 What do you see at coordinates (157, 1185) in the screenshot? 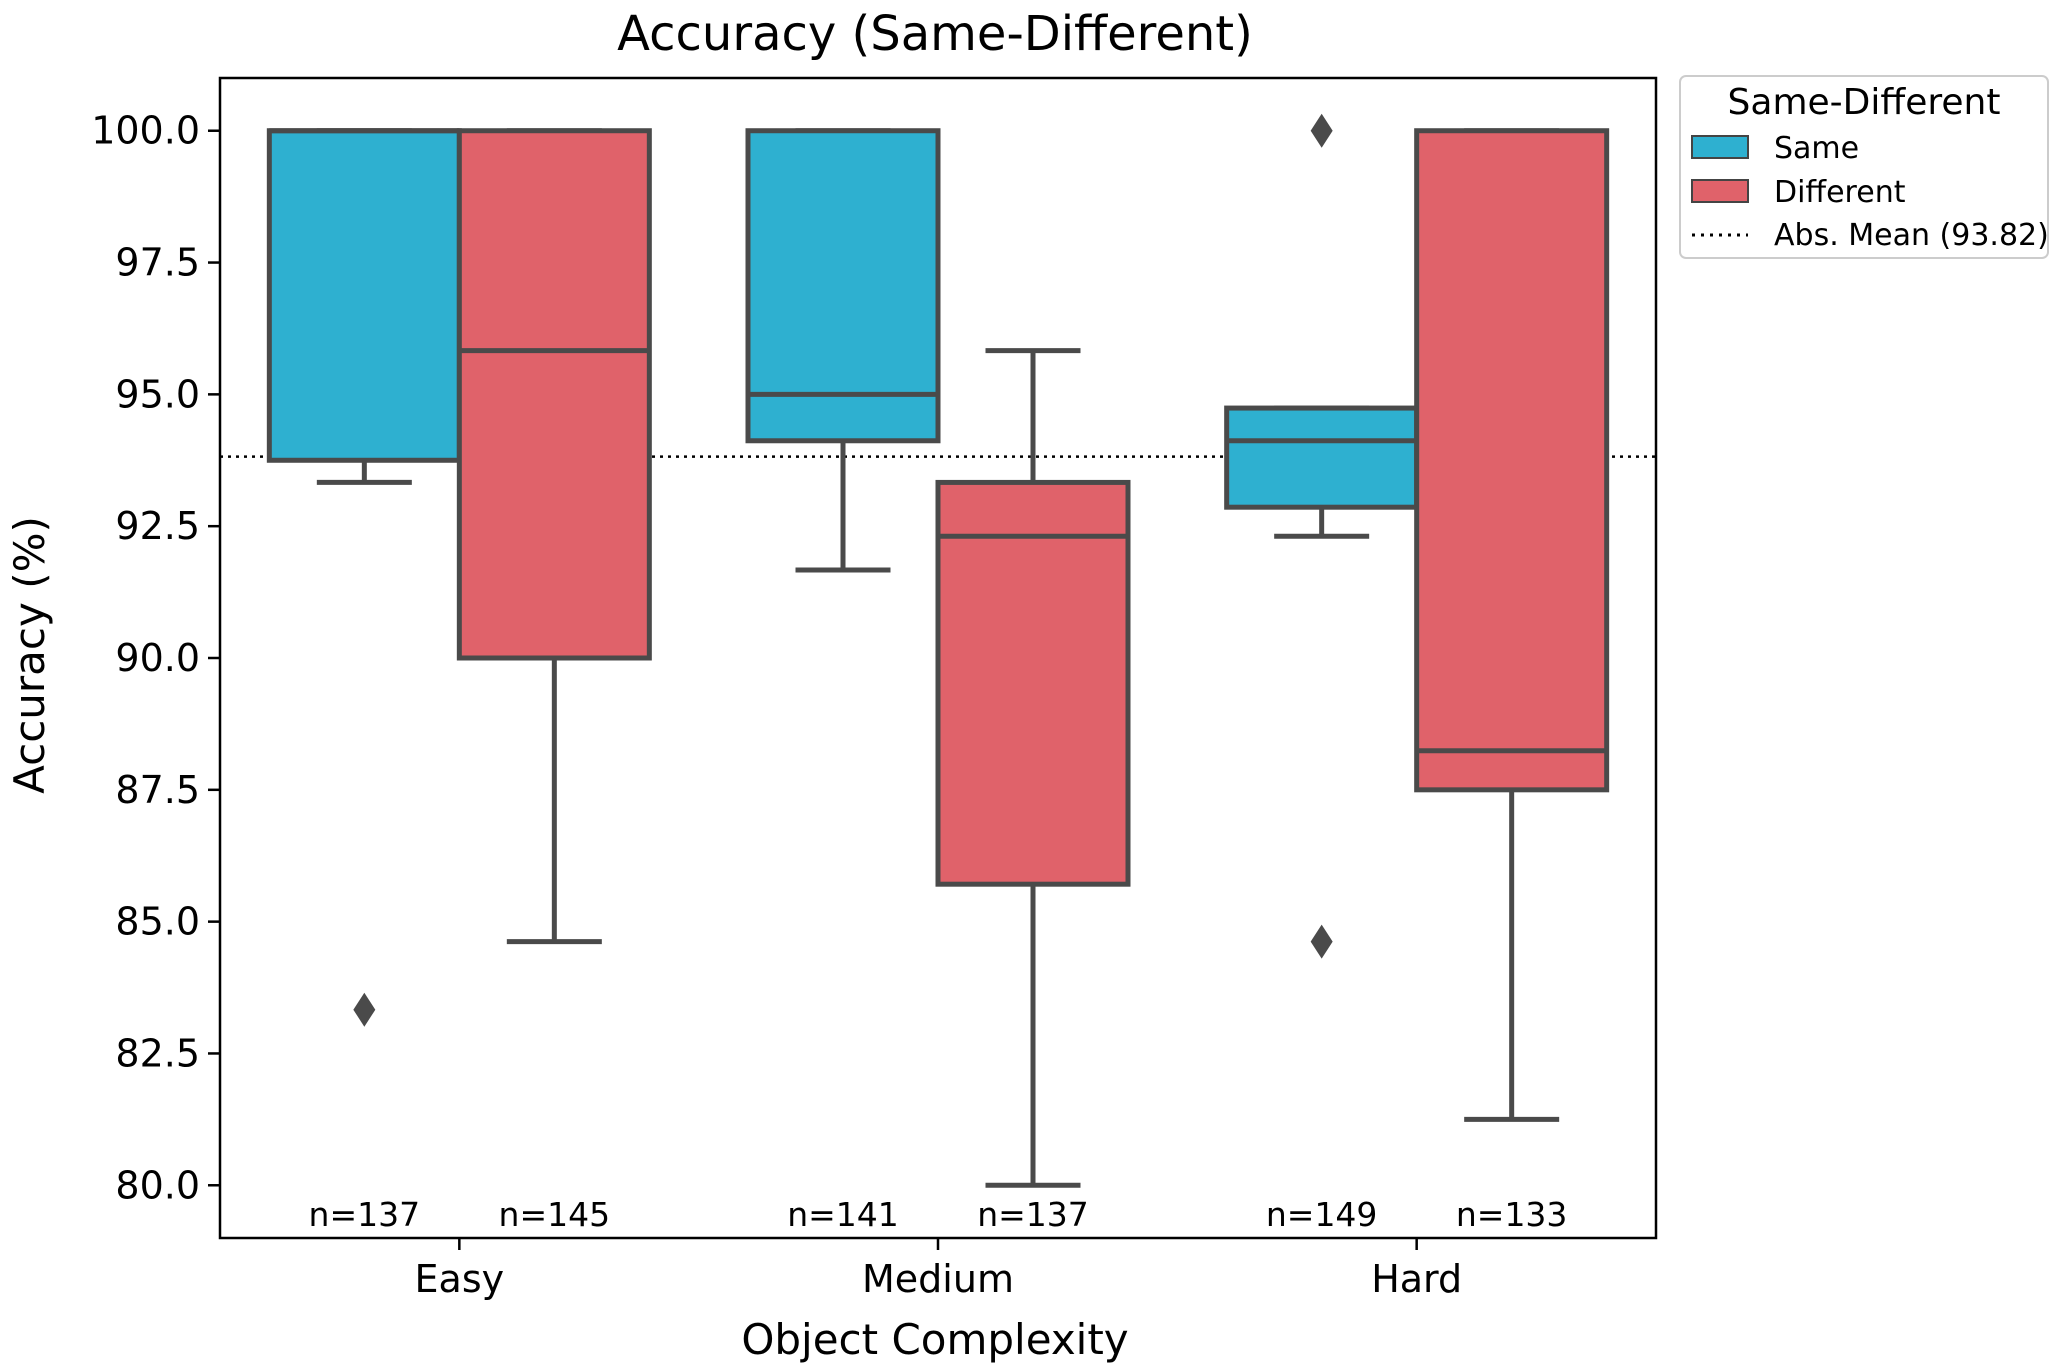
I see `y-tick-label: 80.0` at bounding box center [157, 1185].